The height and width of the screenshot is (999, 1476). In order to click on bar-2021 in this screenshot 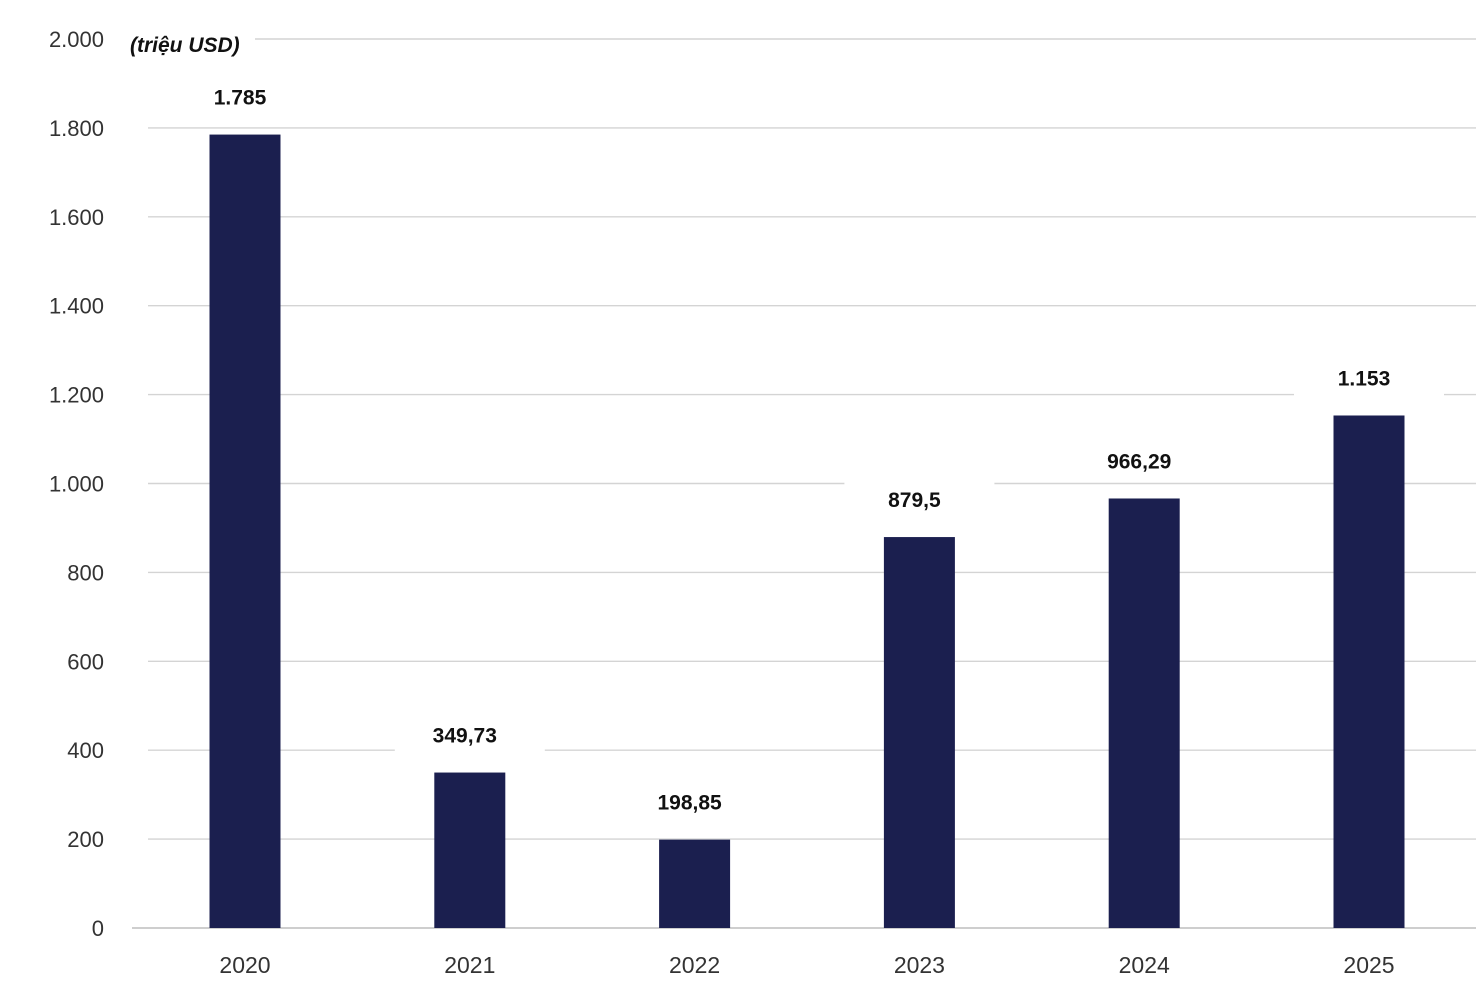, I will do `click(470, 850)`.